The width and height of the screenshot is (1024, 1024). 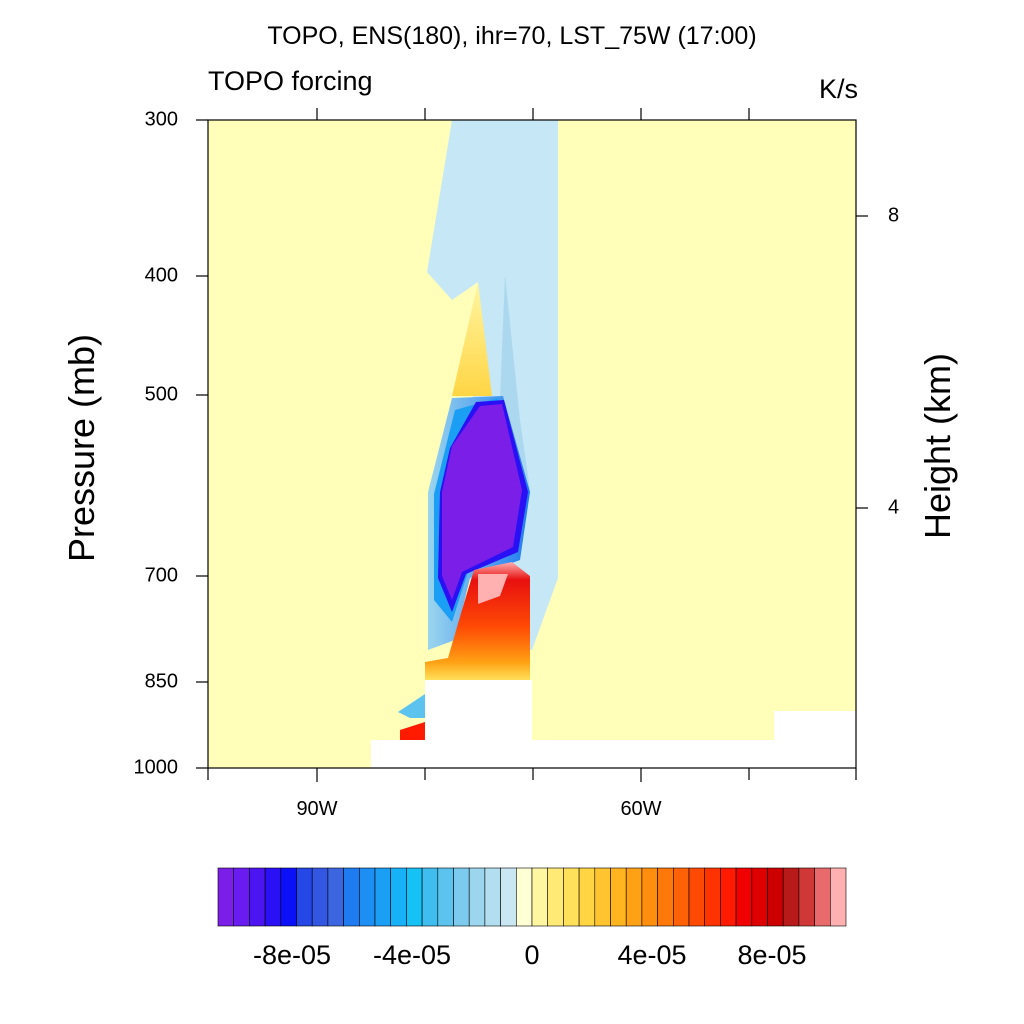 I want to click on y-tick-label: 300, so click(x=161, y=119).